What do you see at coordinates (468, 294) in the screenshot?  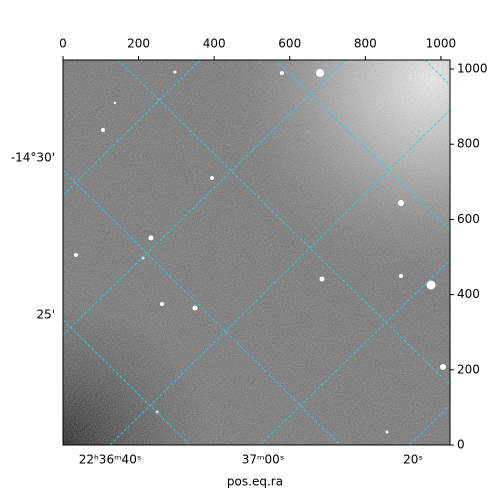 I see `y-tick-label: 400` at bounding box center [468, 294].